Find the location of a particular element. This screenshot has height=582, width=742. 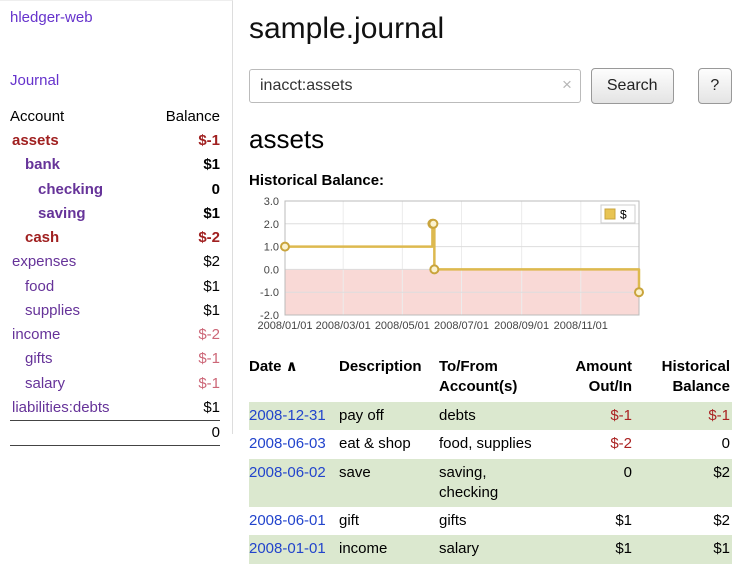

account-balance: 0 is located at coordinates (215, 189).